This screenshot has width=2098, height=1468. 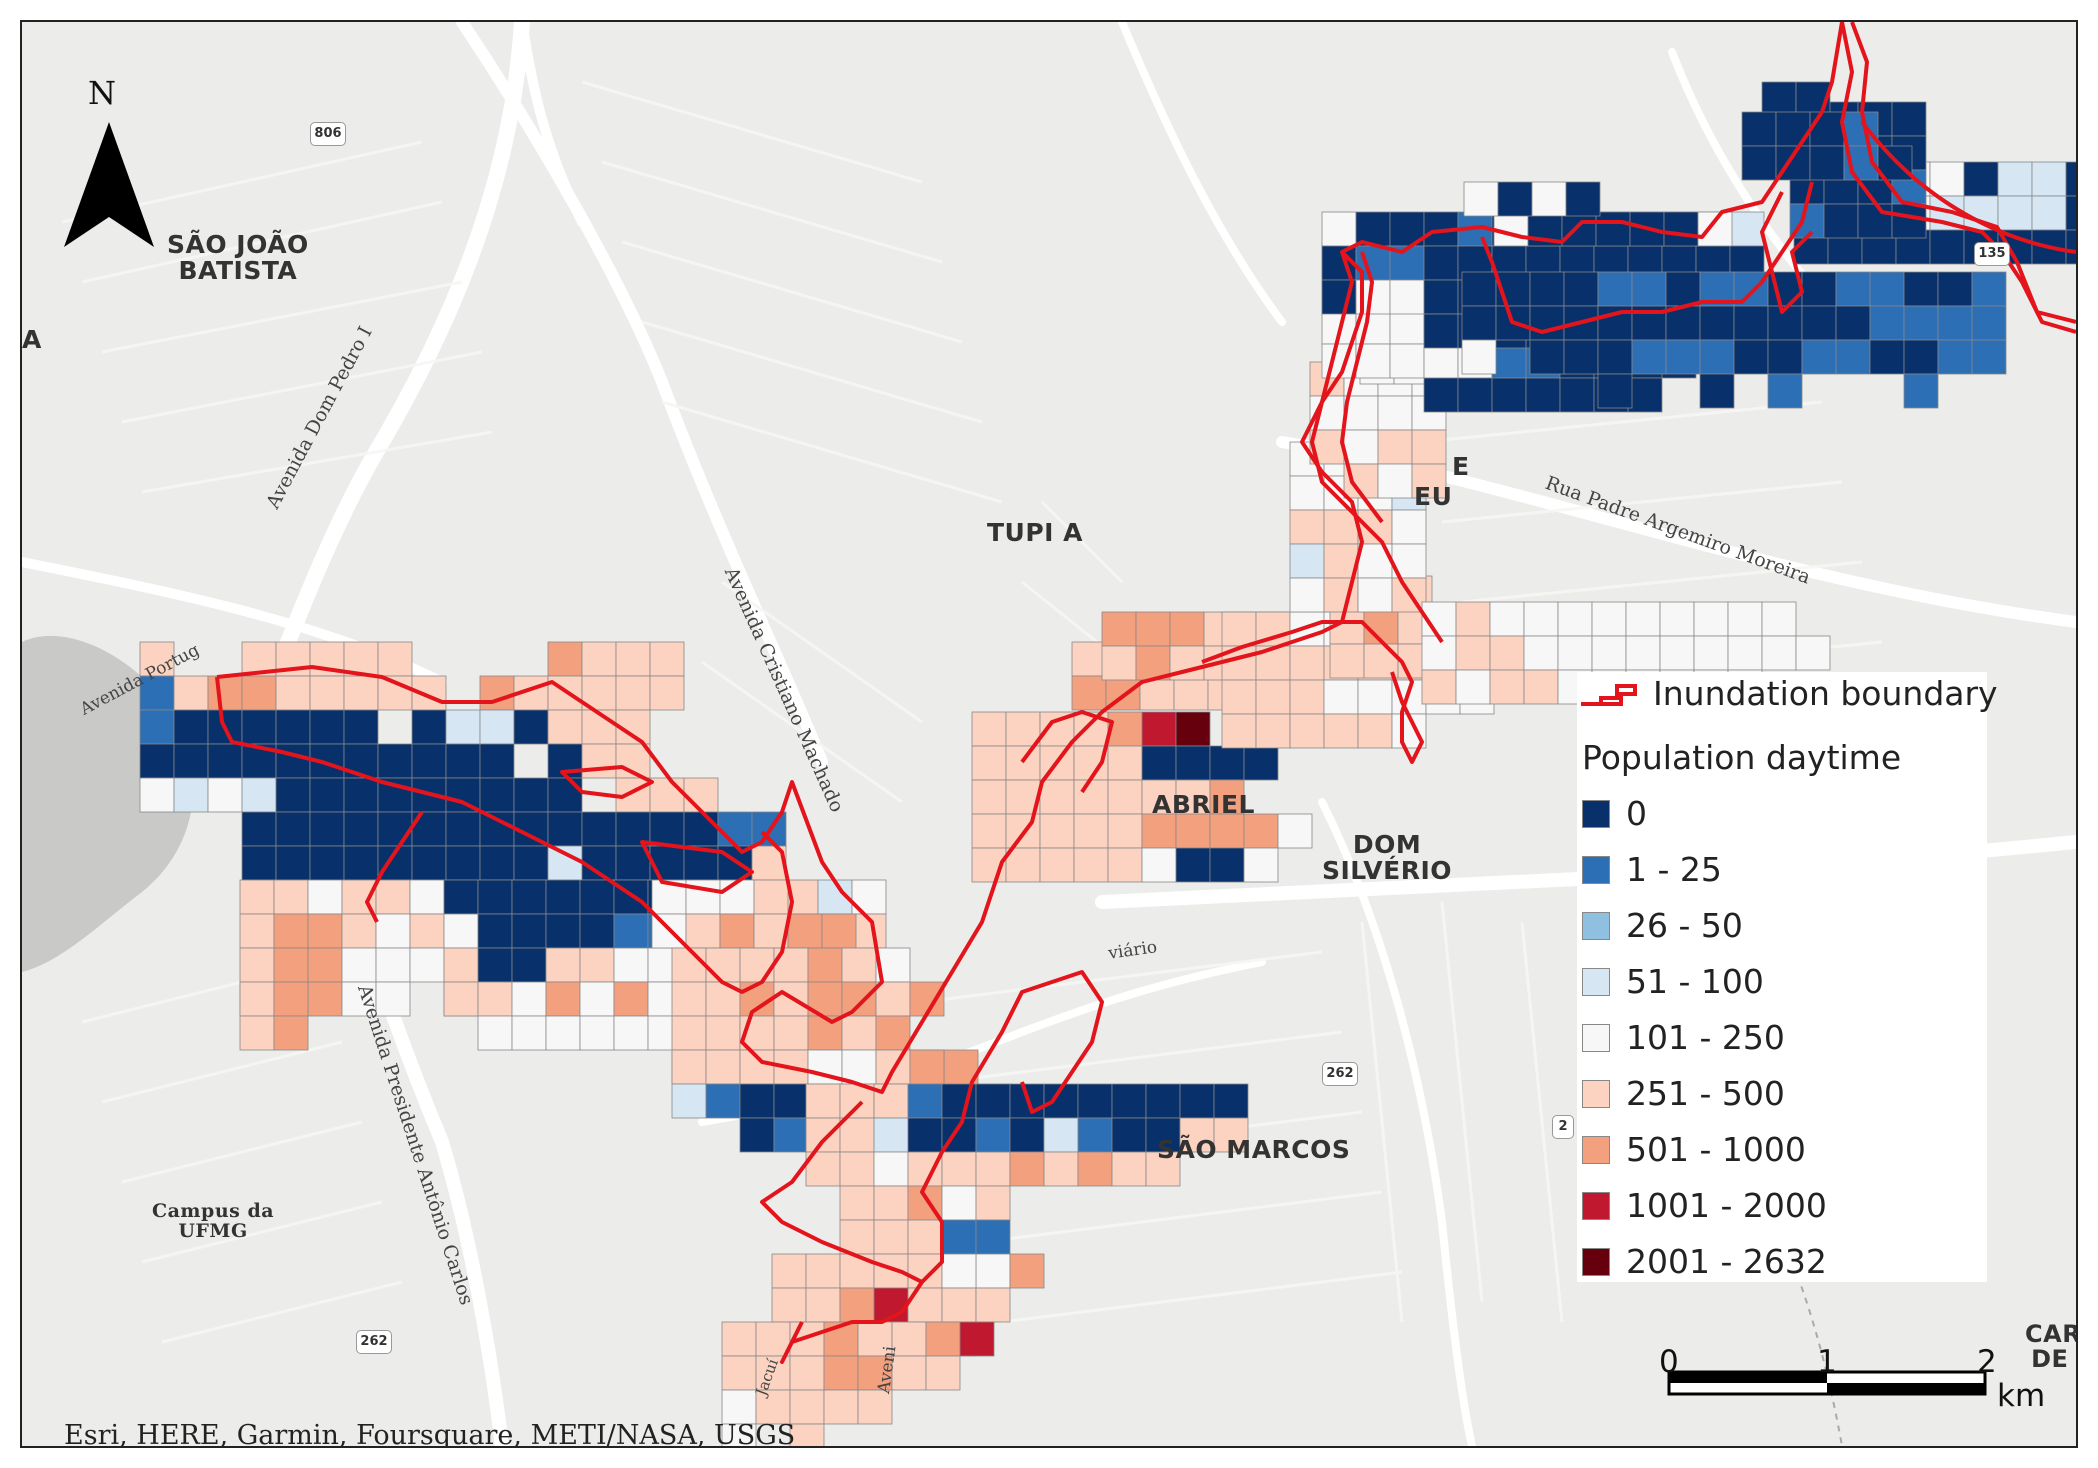 I want to click on legend-class-label: 51 - 100, so click(x=1695, y=981).